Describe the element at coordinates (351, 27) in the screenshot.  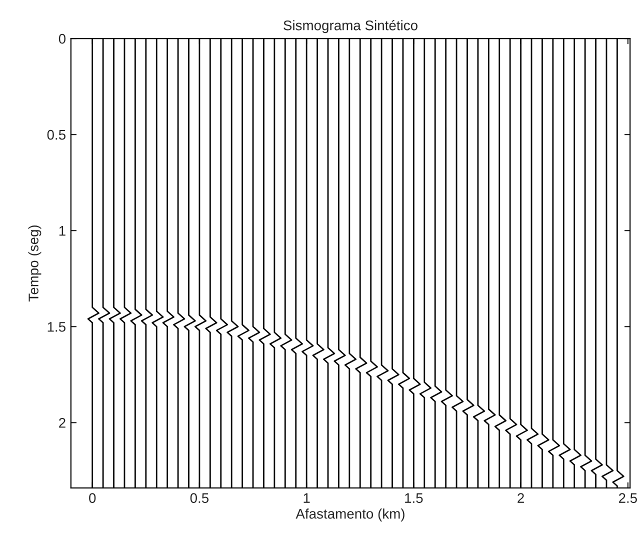
I see `chart-title: Sismograma Sintético` at that location.